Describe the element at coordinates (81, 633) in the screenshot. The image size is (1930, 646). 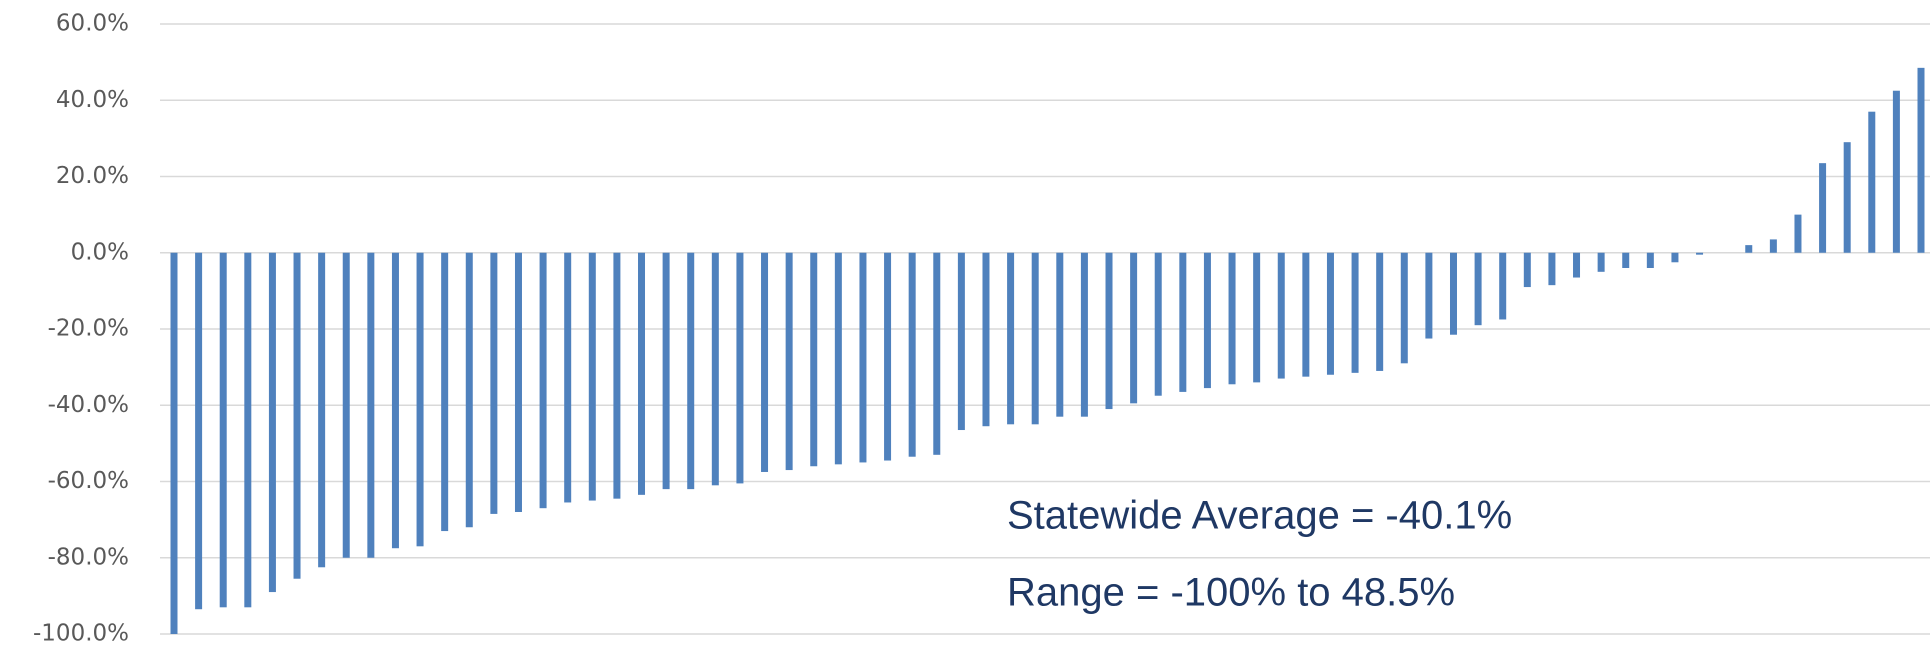
I see `y-tick-label: -100.0%` at that location.